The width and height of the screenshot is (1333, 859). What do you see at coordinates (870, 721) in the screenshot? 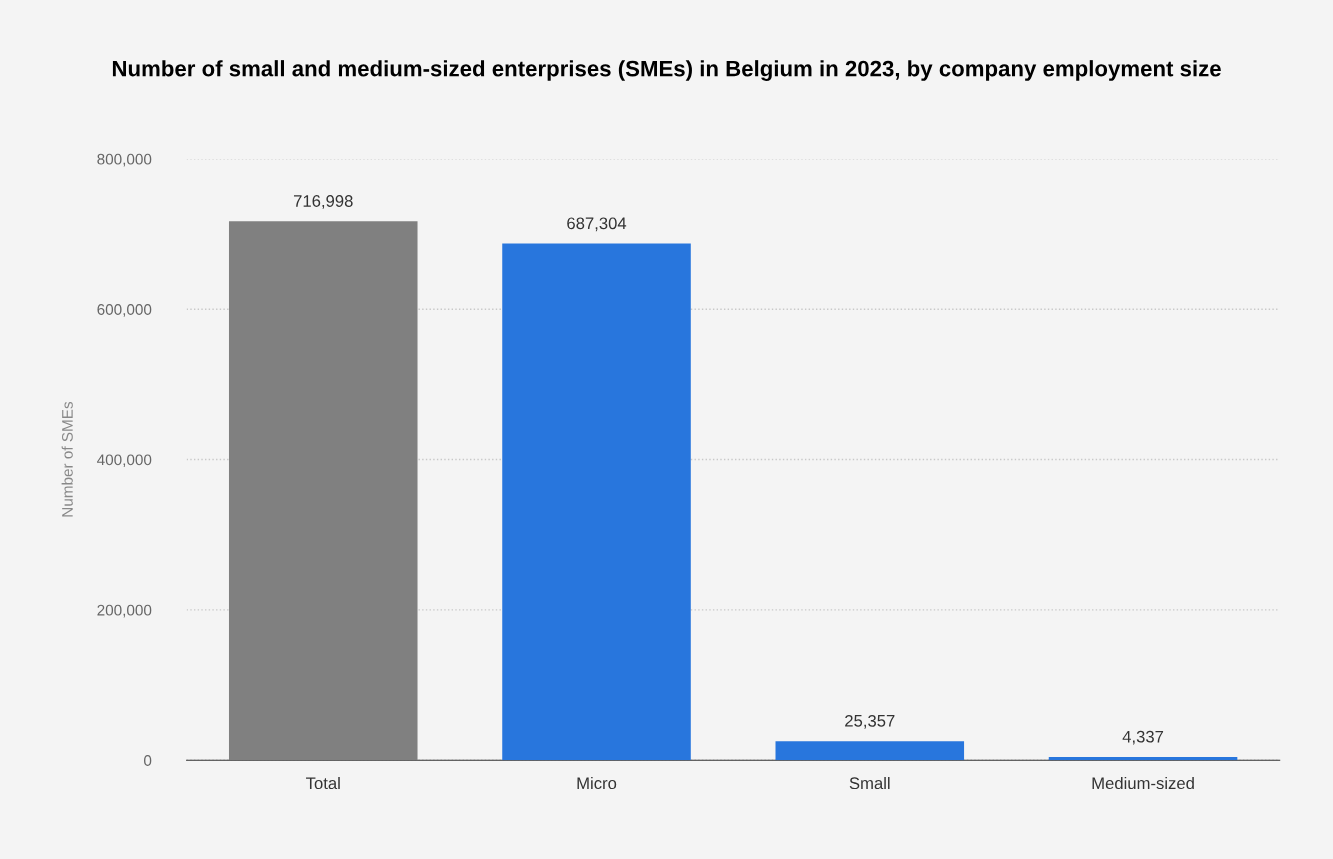
I see `data-label: 25,357` at bounding box center [870, 721].